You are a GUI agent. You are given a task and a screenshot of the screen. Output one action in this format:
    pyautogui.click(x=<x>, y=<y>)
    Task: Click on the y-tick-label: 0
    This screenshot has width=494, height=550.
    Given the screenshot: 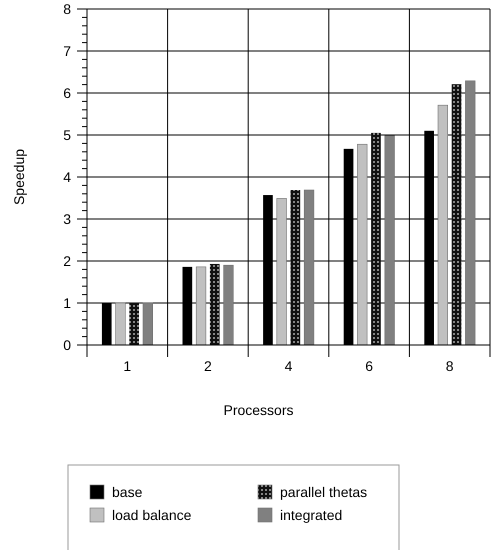 What is the action you would take?
    pyautogui.click(x=67, y=344)
    